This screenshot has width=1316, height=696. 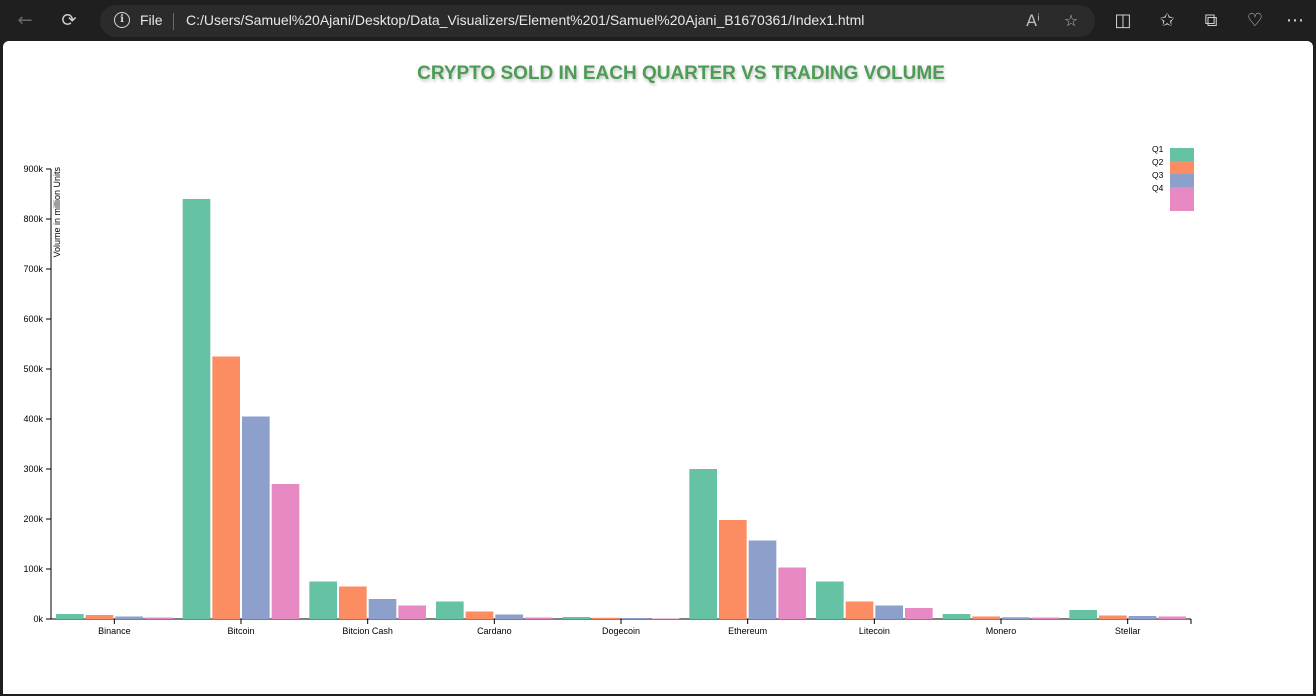 I want to click on y-tick-label: 700k, so click(x=33, y=269).